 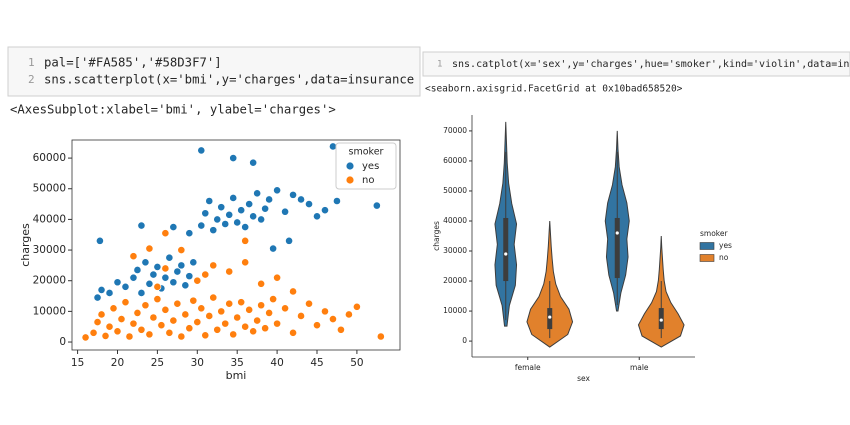 I want to click on x-tick-label: 20, so click(x=117, y=363).